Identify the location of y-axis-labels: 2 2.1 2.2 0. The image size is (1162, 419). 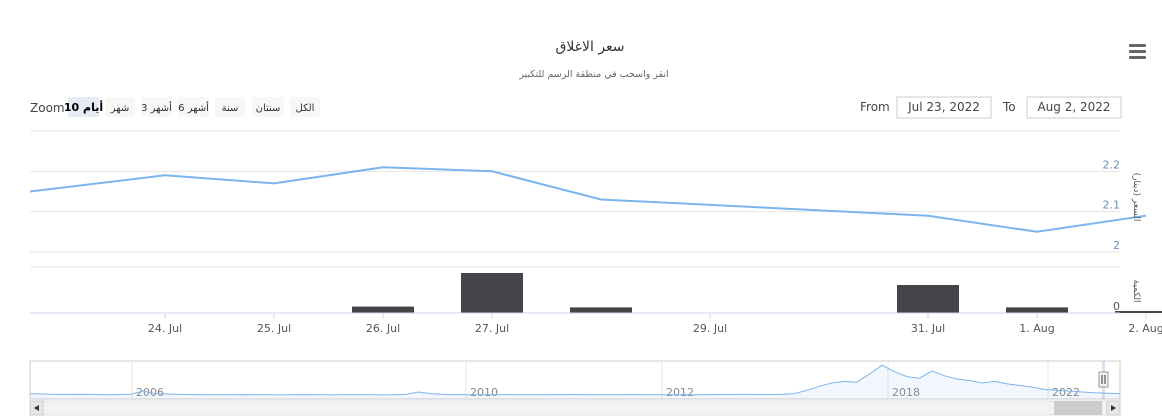
(1112, 235).